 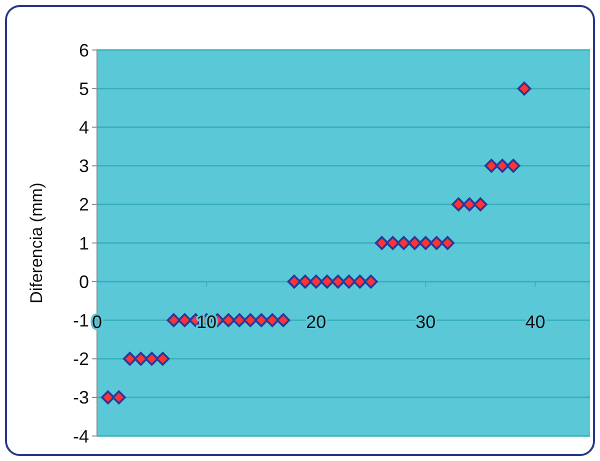 What do you see at coordinates (426, 322) in the screenshot?
I see `x-tick-label: 30` at bounding box center [426, 322].